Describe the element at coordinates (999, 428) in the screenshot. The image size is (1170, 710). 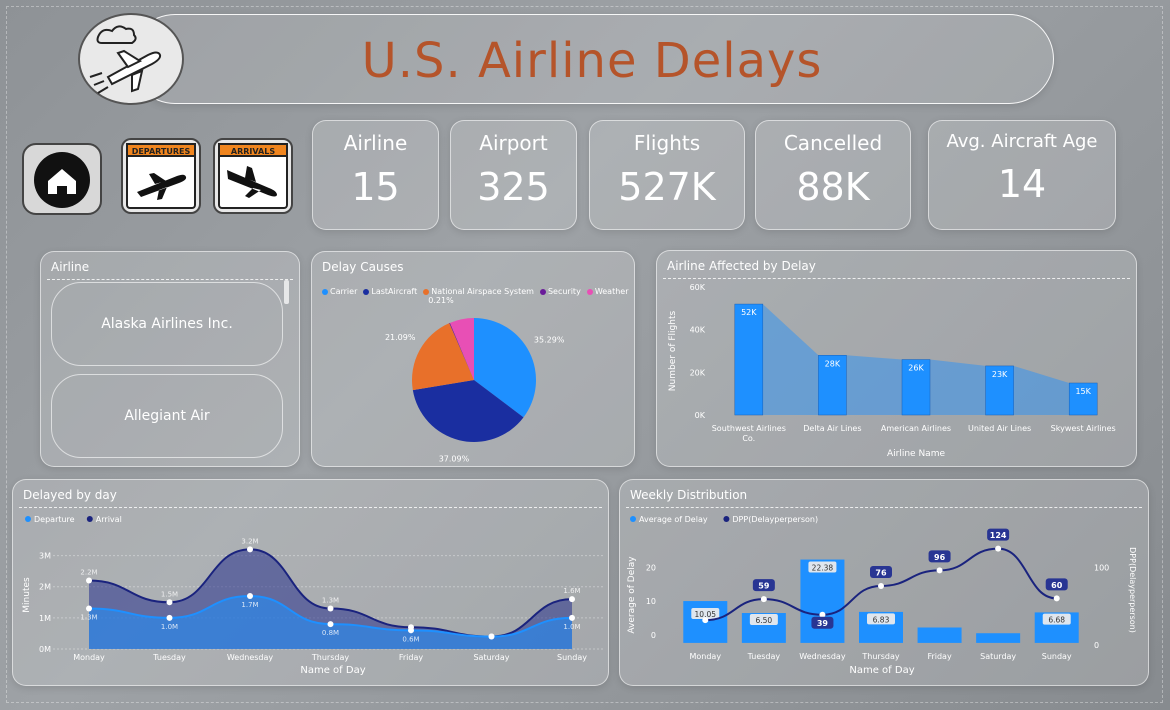
I see `x-tick-label: United Air Lines` at that location.